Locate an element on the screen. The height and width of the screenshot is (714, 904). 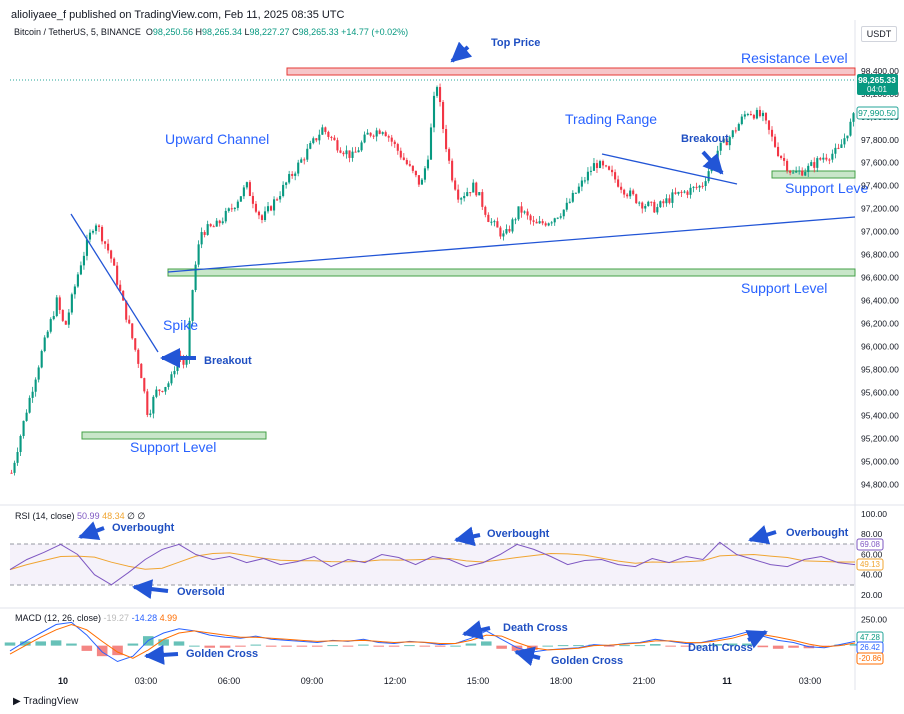
tradingview-logo: ▶ TradingView is located at coordinates (45, 701).